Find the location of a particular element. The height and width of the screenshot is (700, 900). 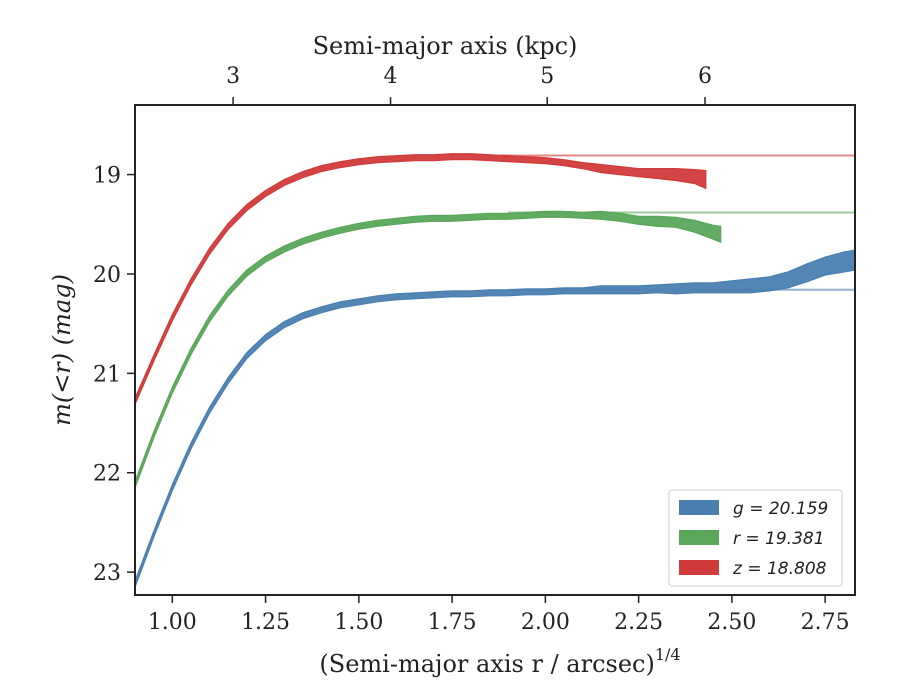

legend-label-g: g = 20.159 is located at coordinates (780, 509).